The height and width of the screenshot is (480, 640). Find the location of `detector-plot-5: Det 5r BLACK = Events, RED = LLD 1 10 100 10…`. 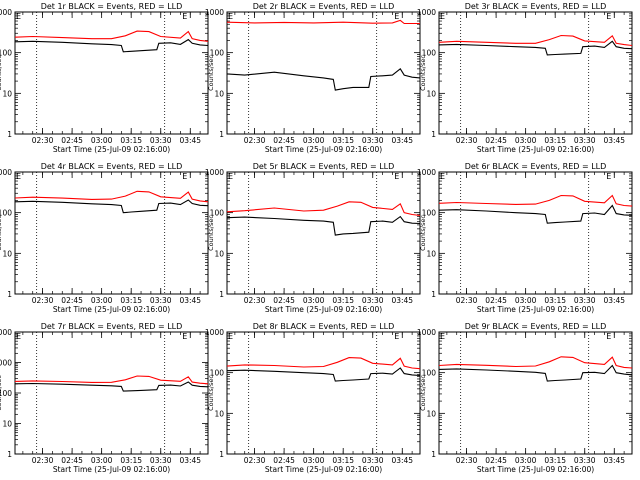

detector-plot-5: Det 5r BLACK = Events, RED = LLD 1 10 100 10… is located at coordinates (313, 238).